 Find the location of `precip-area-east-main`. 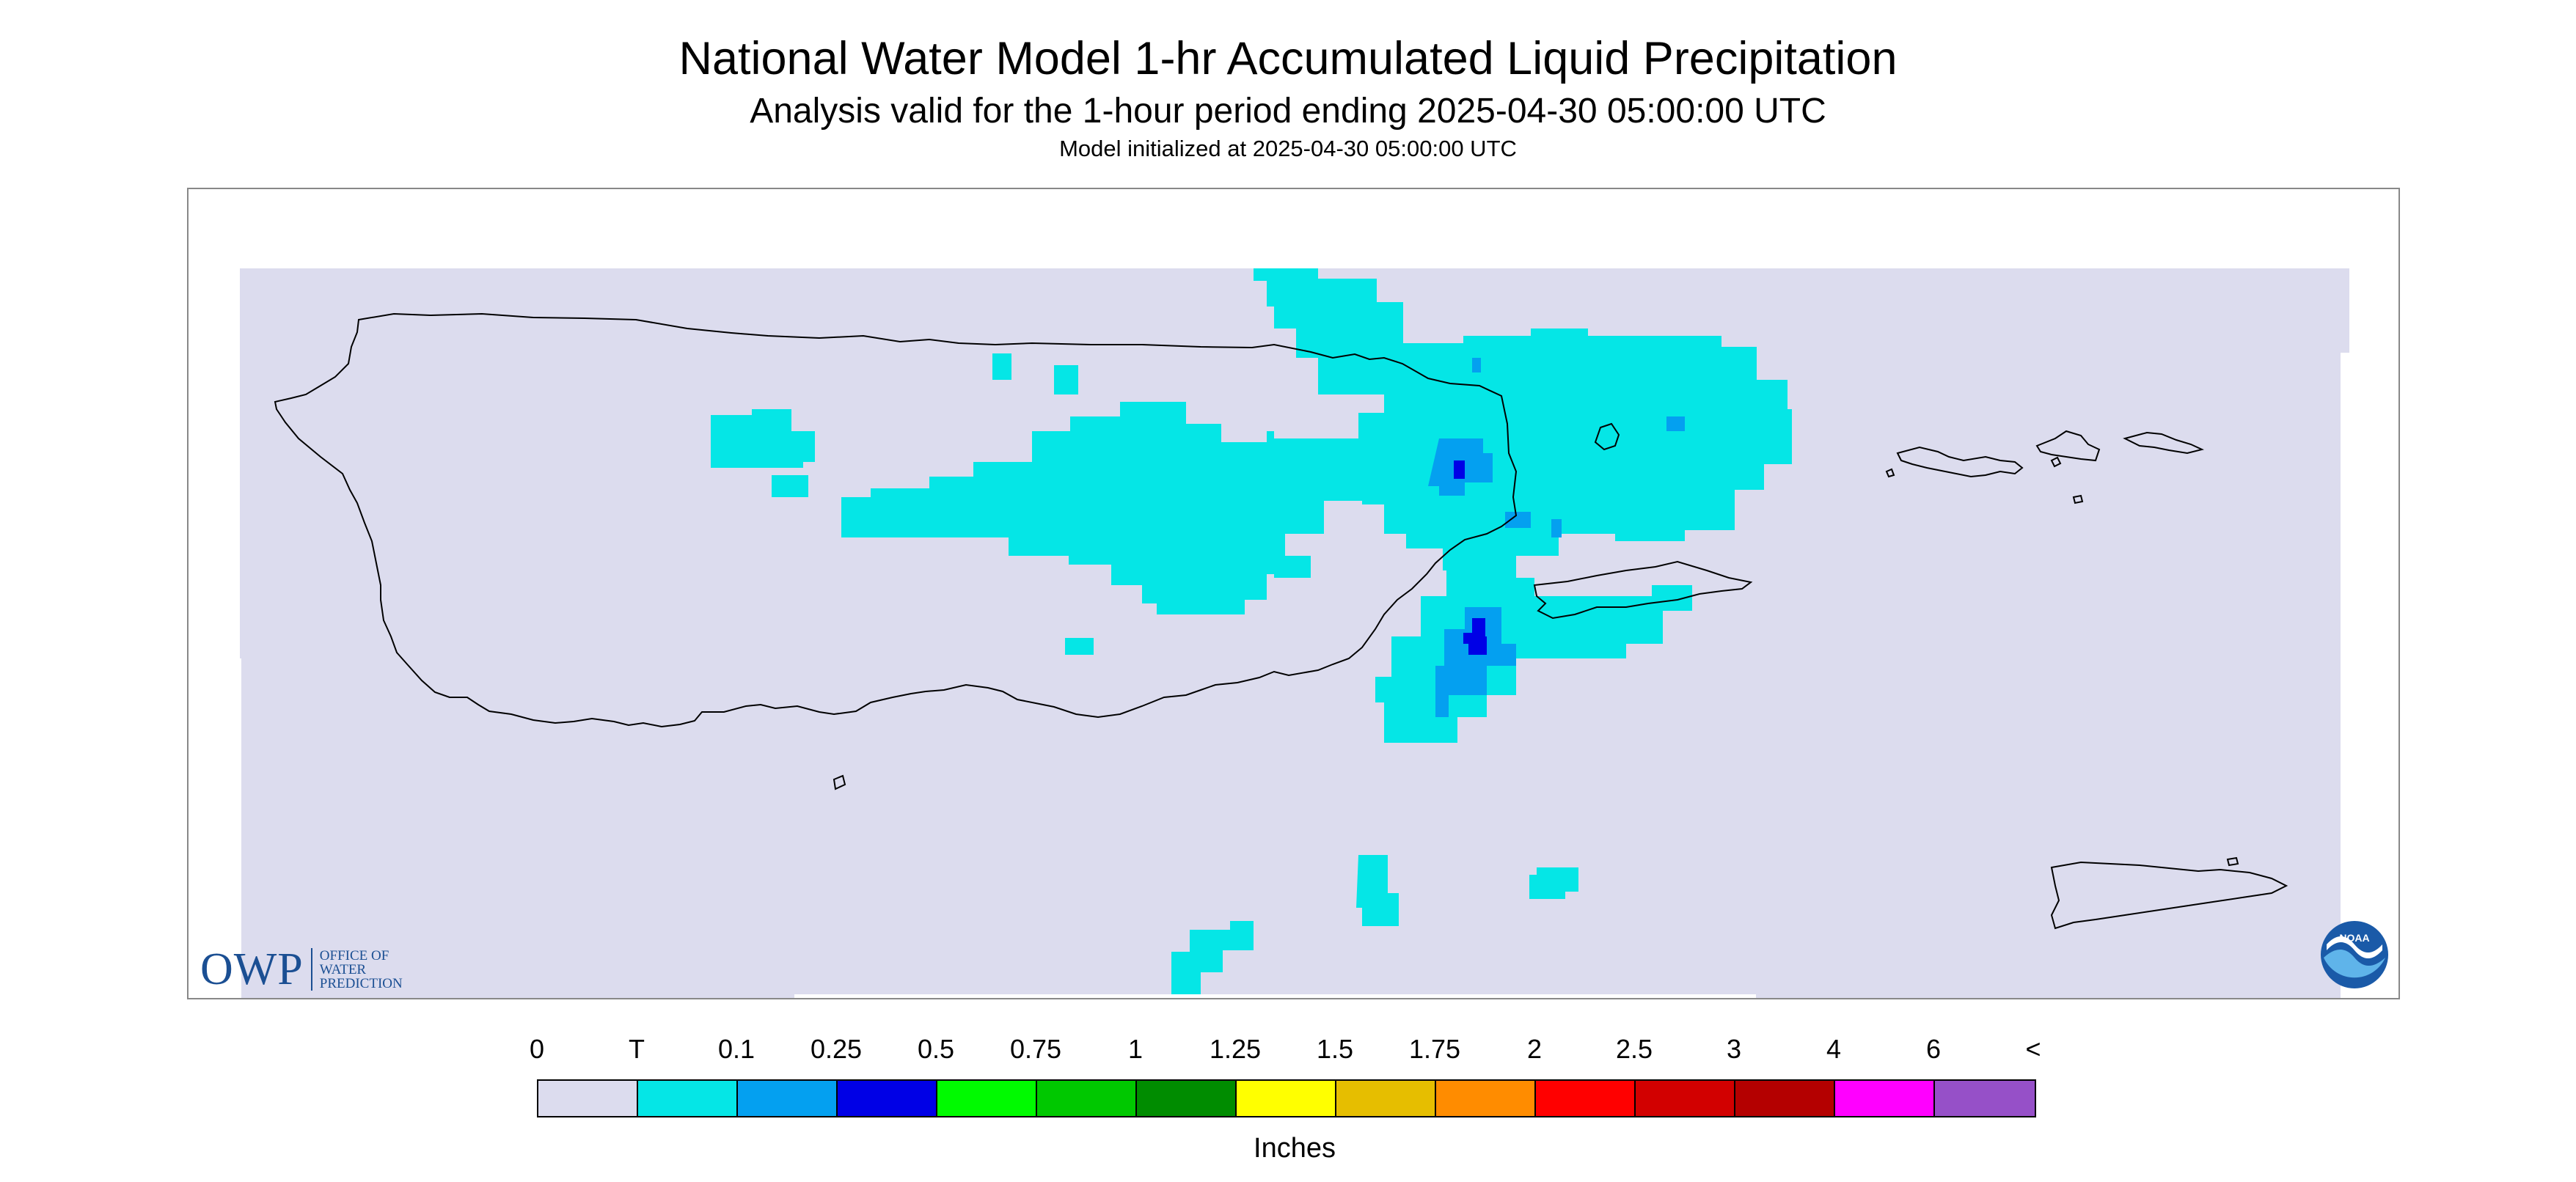

precip-area-east-main is located at coordinates (1523, 505).